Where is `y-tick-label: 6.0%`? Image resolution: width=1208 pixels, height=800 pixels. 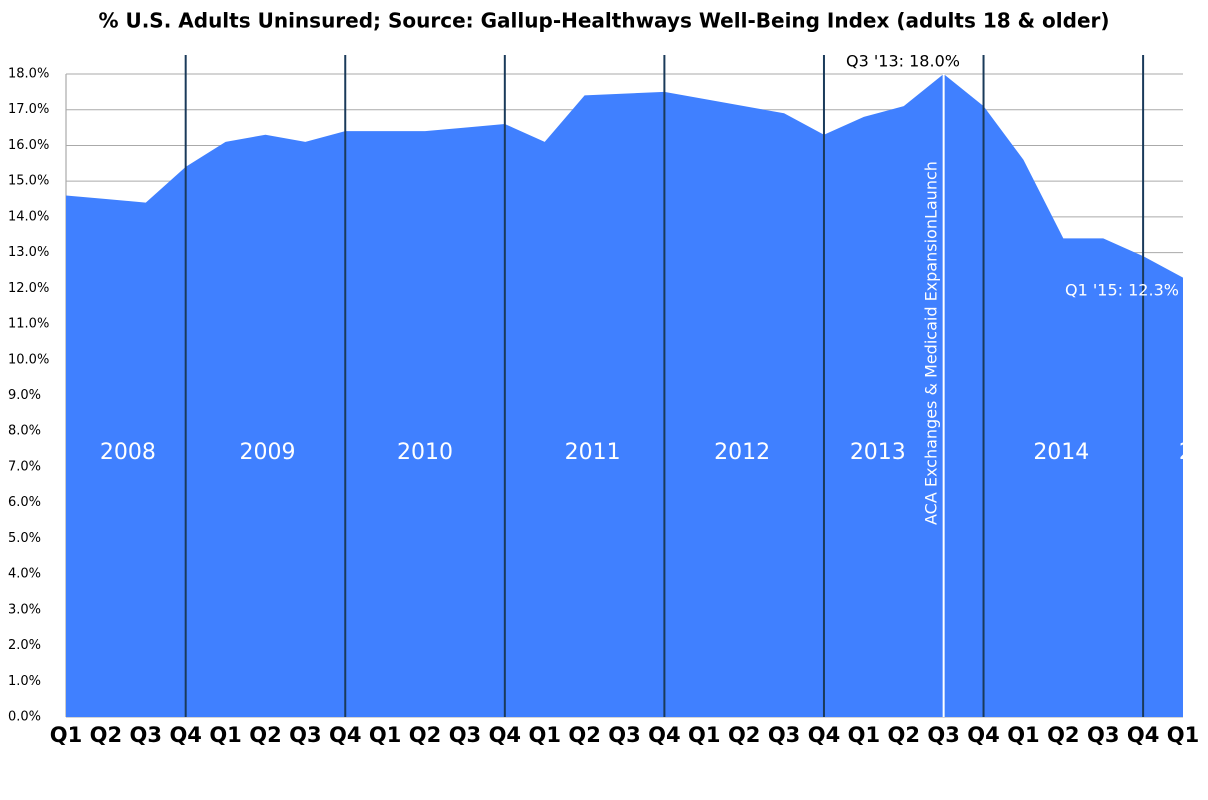 y-tick-label: 6.0% is located at coordinates (24, 502).